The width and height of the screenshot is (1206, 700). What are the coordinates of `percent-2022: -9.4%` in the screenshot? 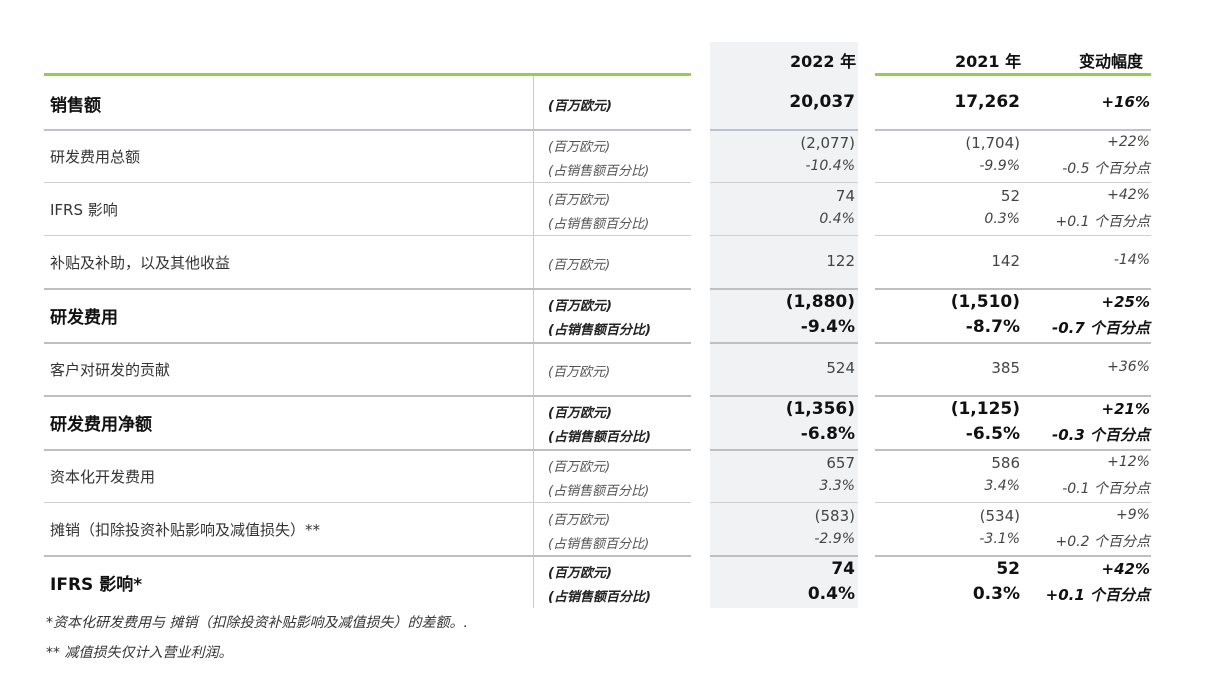 It's located at (827, 327).